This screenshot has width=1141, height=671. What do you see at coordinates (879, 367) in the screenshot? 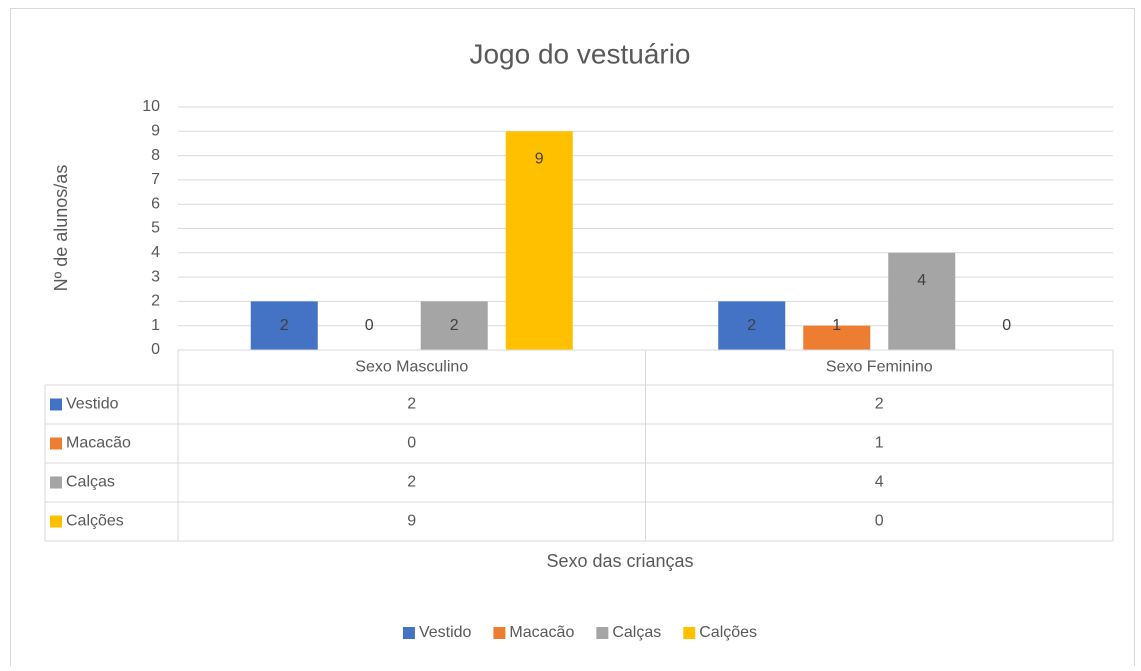
I see `x-tick-label: Sexo Feminino` at bounding box center [879, 367].